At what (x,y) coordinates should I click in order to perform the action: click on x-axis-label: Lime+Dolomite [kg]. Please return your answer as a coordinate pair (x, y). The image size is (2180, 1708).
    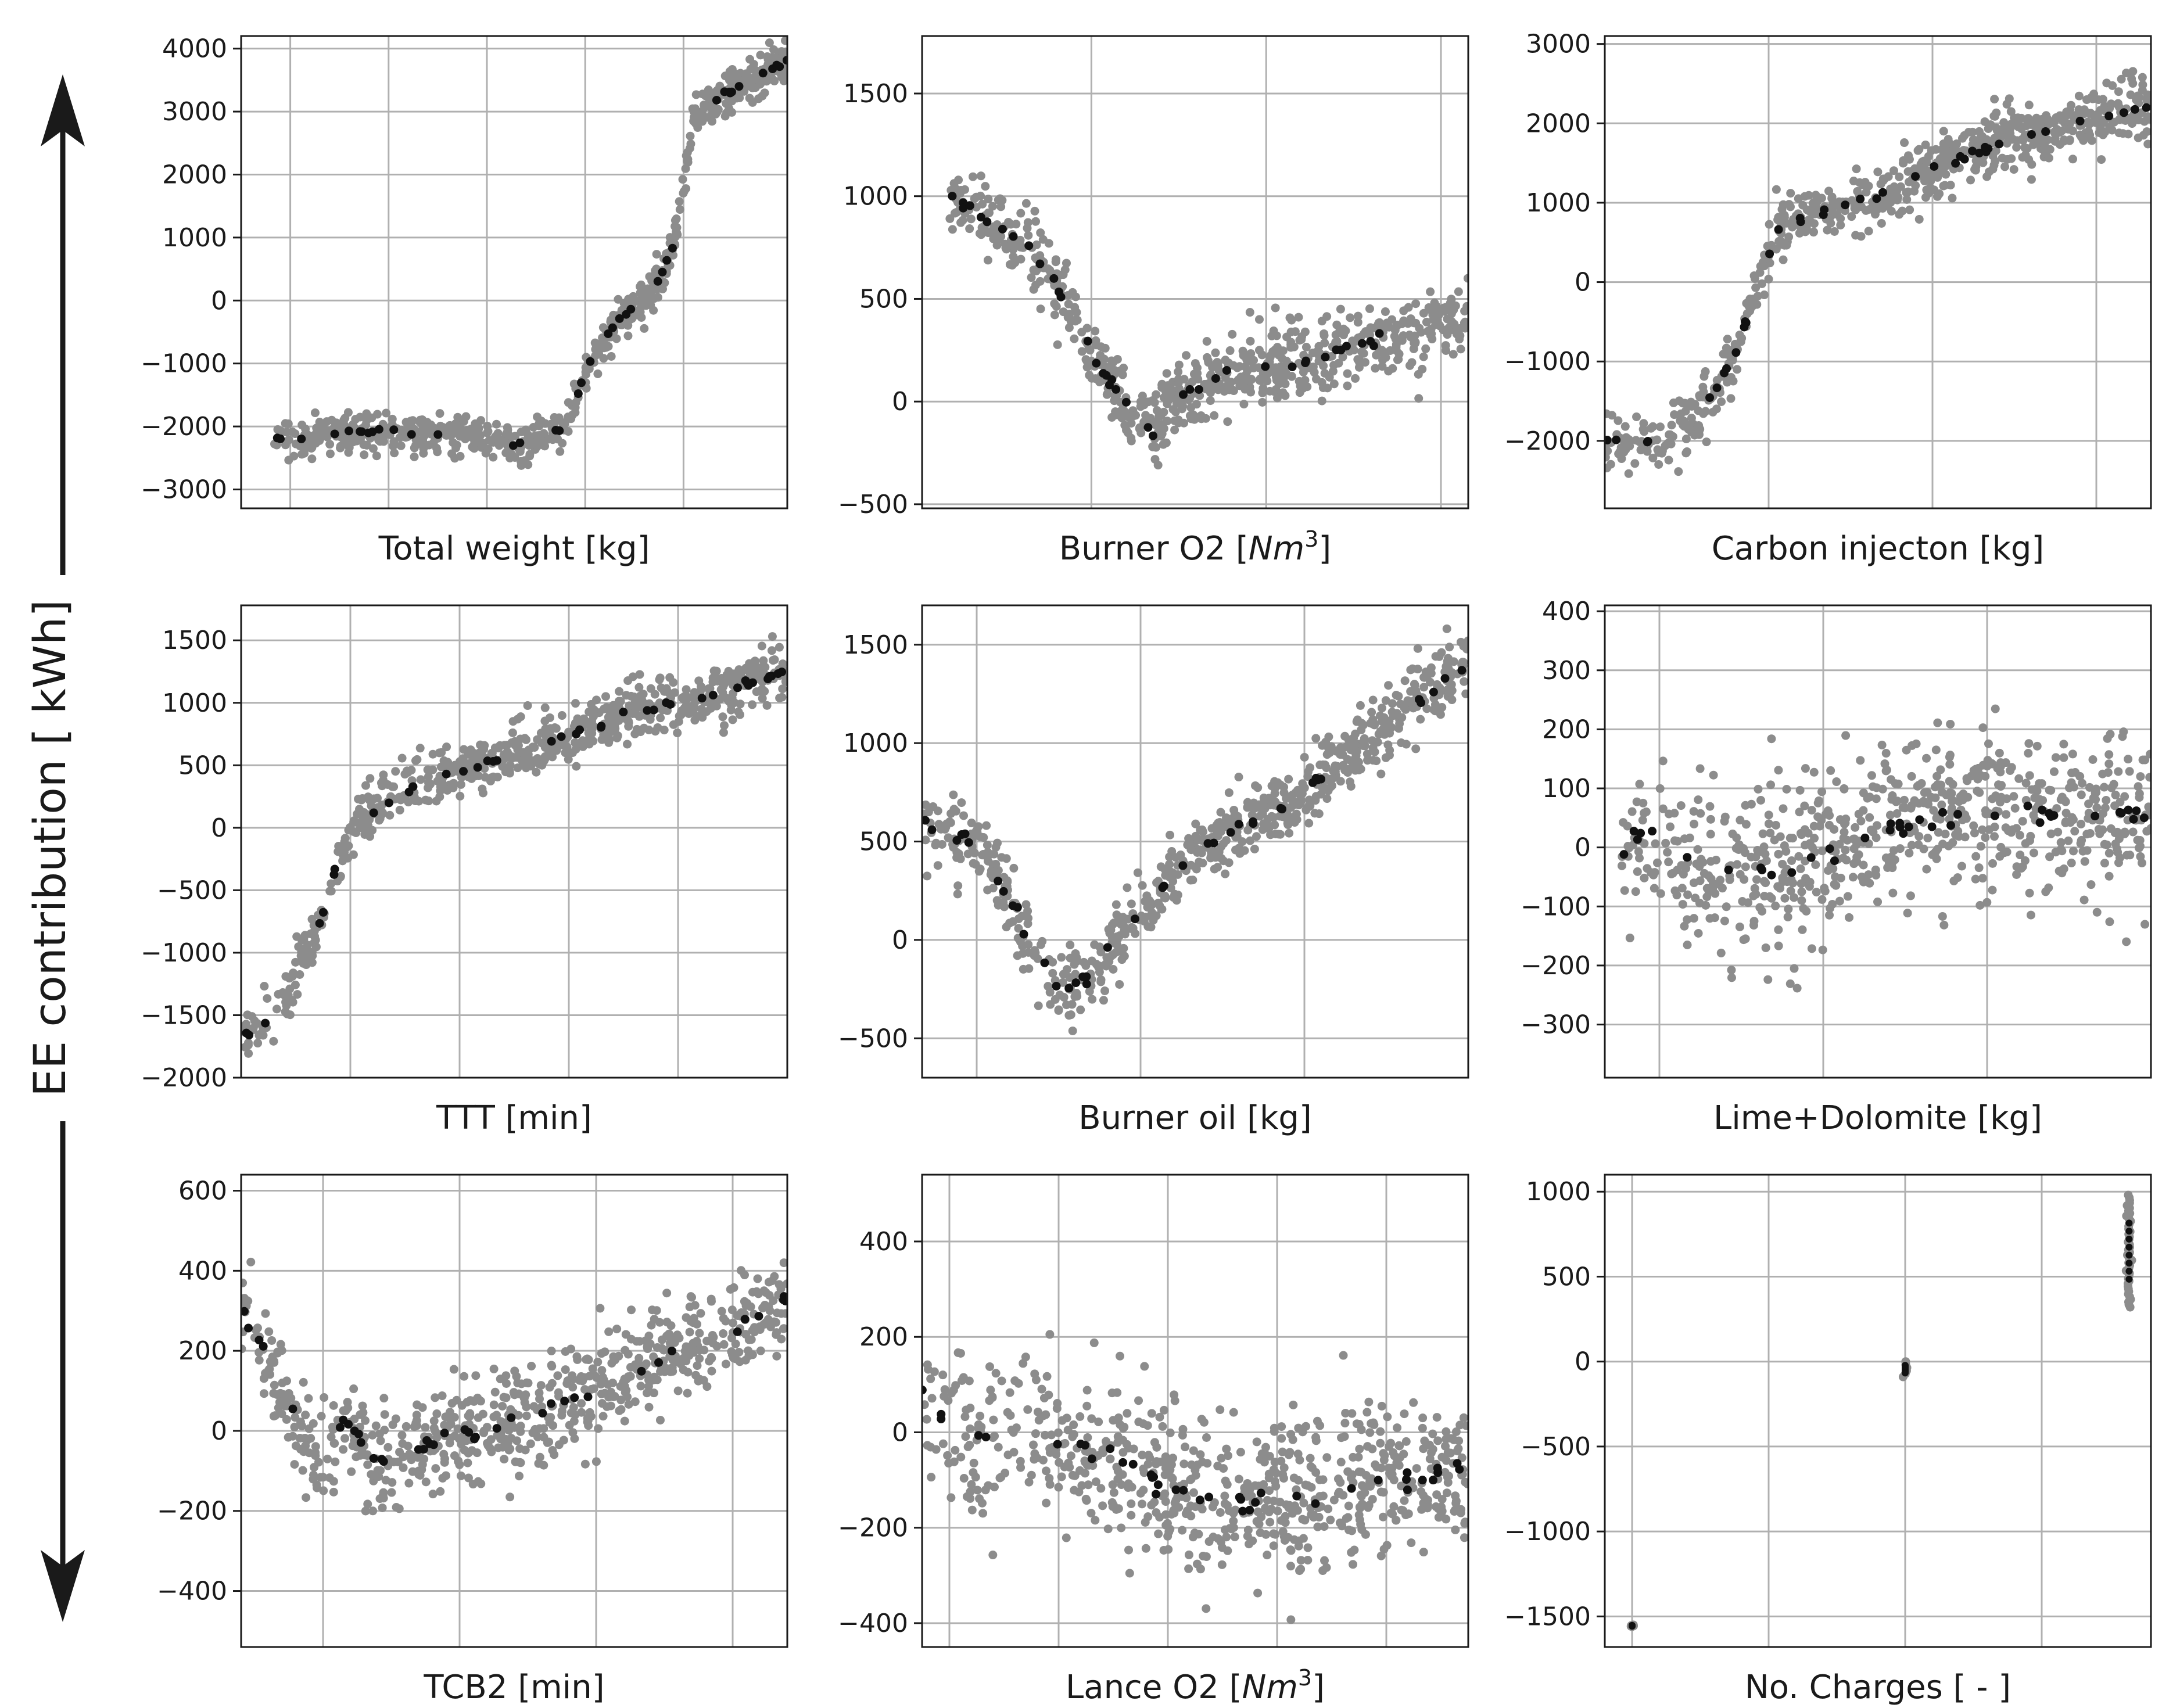
    Looking at the image, I should click on (1878, 1118).